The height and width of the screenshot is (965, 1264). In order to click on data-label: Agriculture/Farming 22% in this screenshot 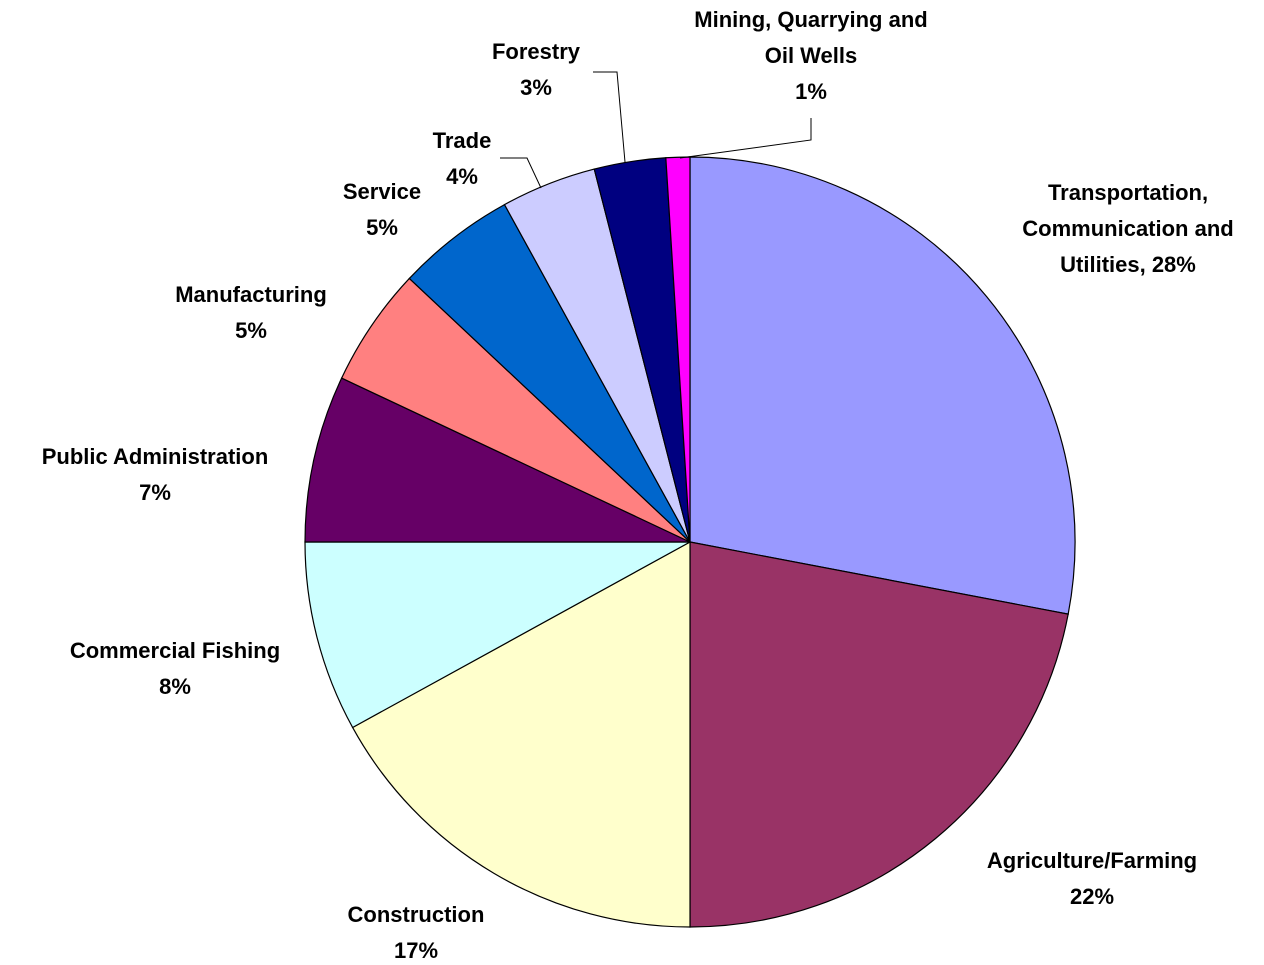, I will do `click(1092, 878)`.